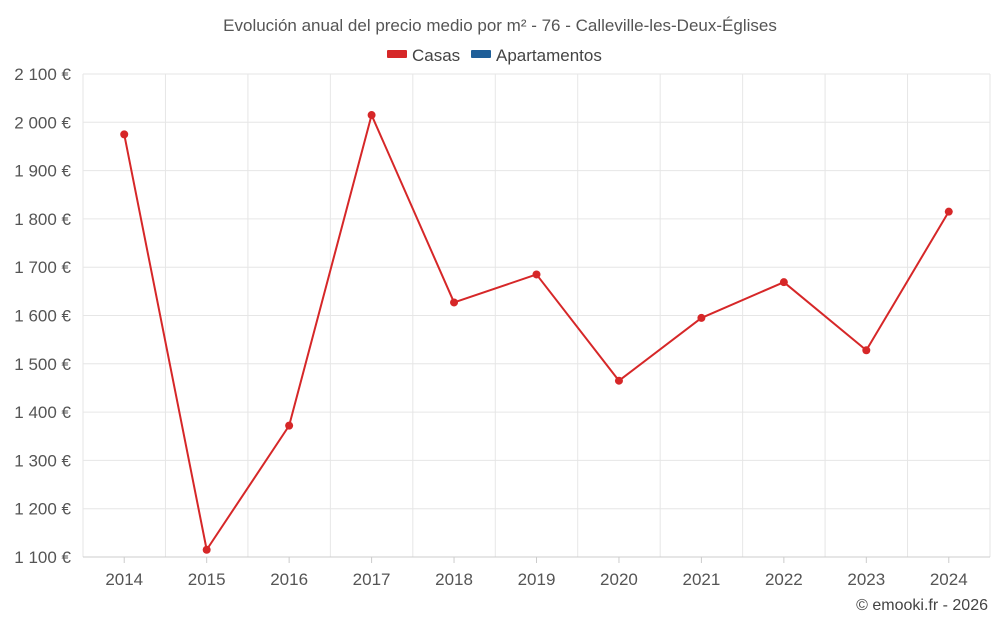  What do you see at coordinates (537, 579) in the screenshot?
I see `x-tick-label: 2019` at bounding box center [537, 579].